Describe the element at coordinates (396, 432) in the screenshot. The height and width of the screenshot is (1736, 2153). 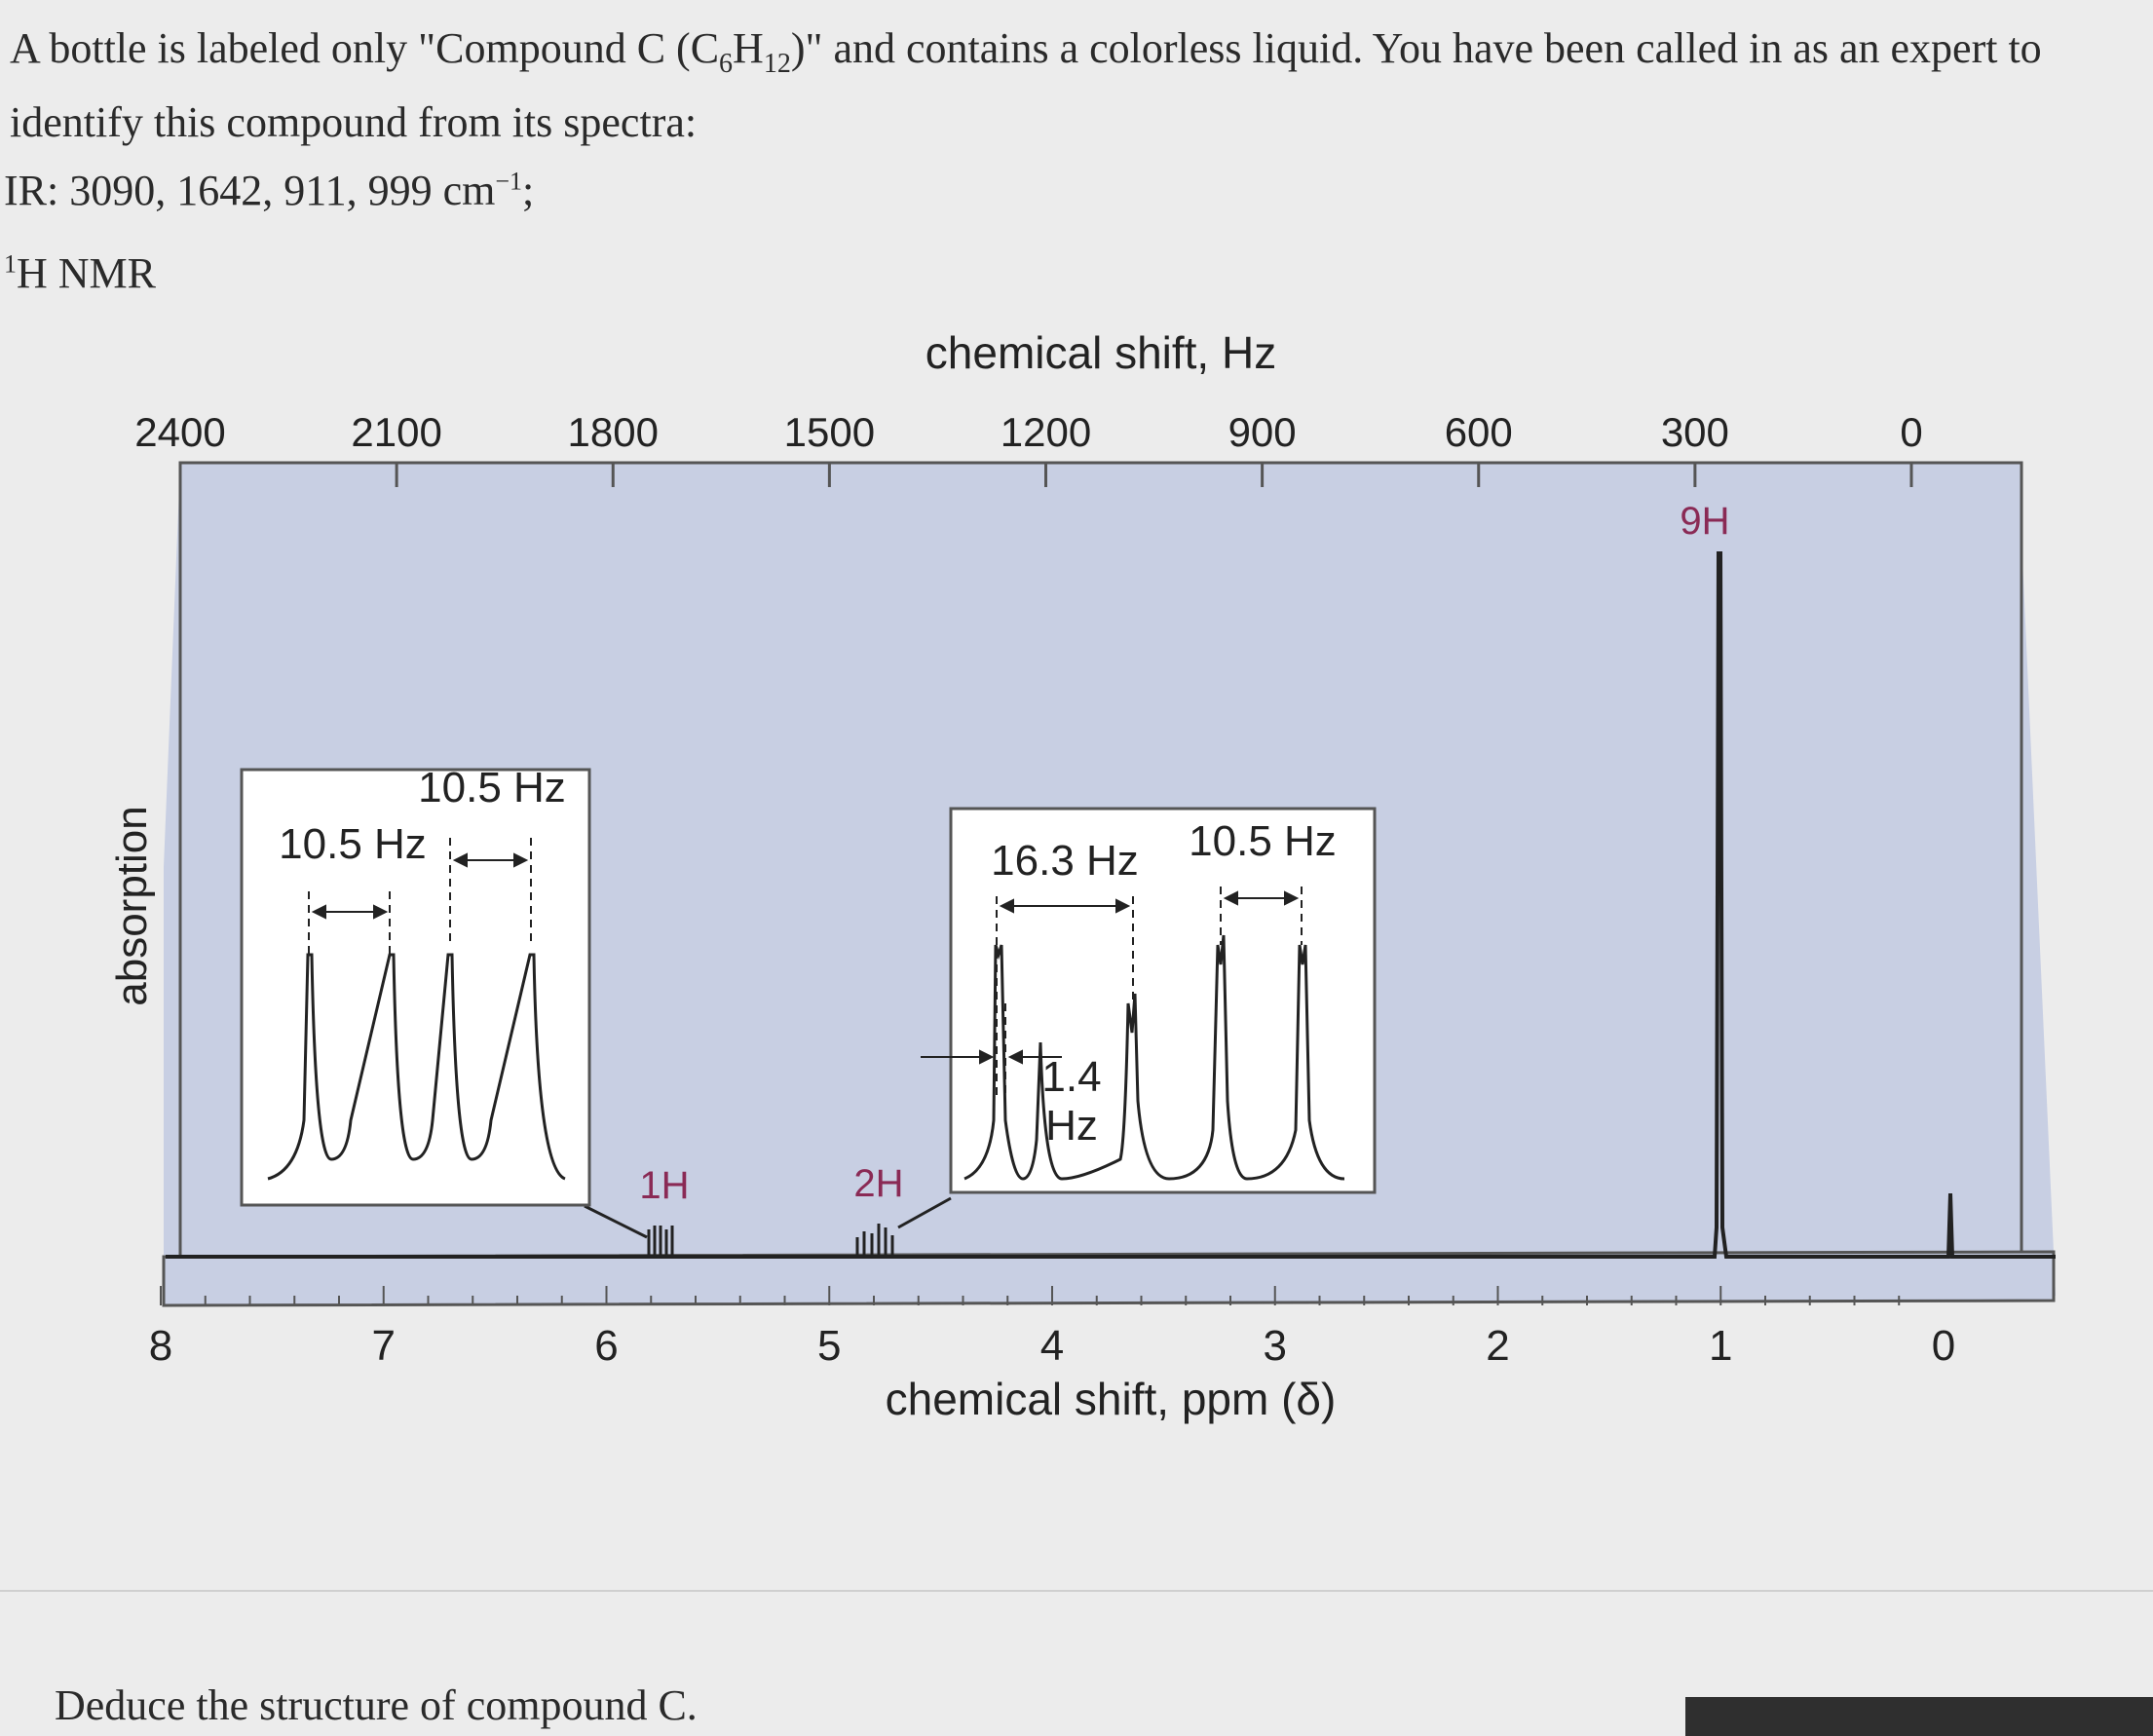
I see `top-tick-label-2100: 2100` at that location.